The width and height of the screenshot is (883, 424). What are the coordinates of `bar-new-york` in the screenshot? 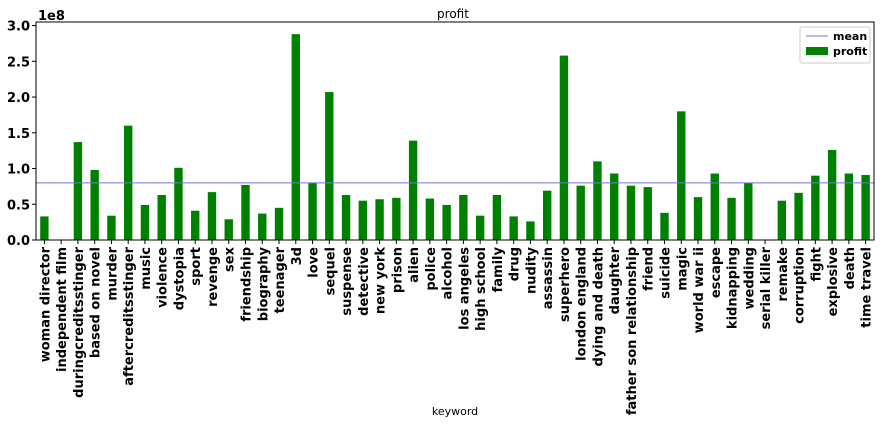 It's located at (379, 219).